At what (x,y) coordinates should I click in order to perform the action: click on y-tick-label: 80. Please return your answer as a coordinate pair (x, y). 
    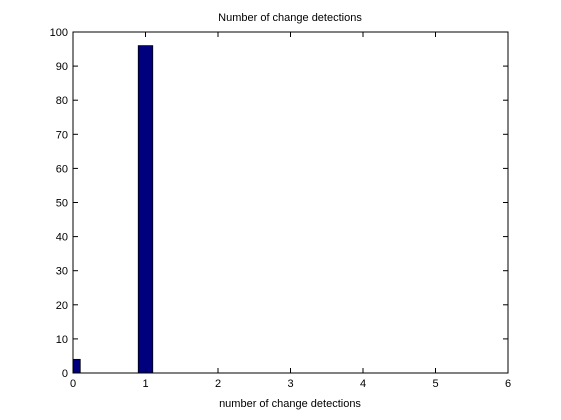
    Looking at the image, I should click on (62, 101).